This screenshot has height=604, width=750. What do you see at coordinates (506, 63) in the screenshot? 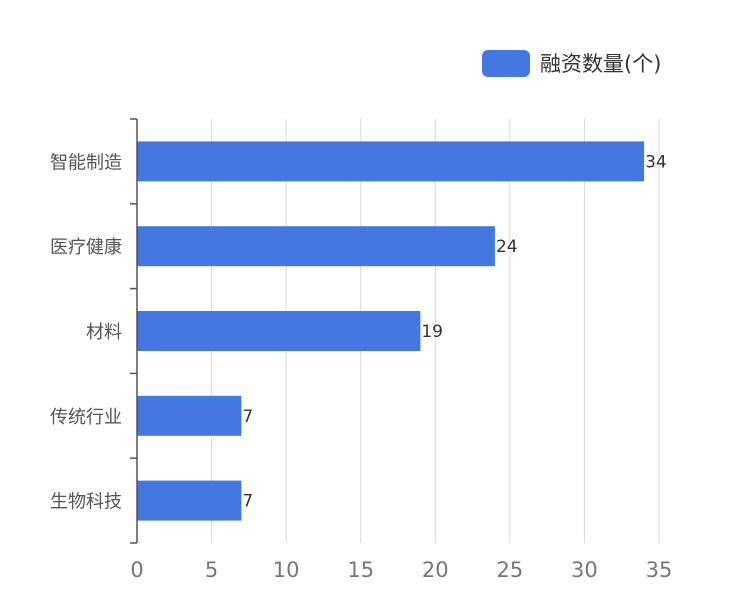
I see `legend-swatch` at bounding box center [506, 63].